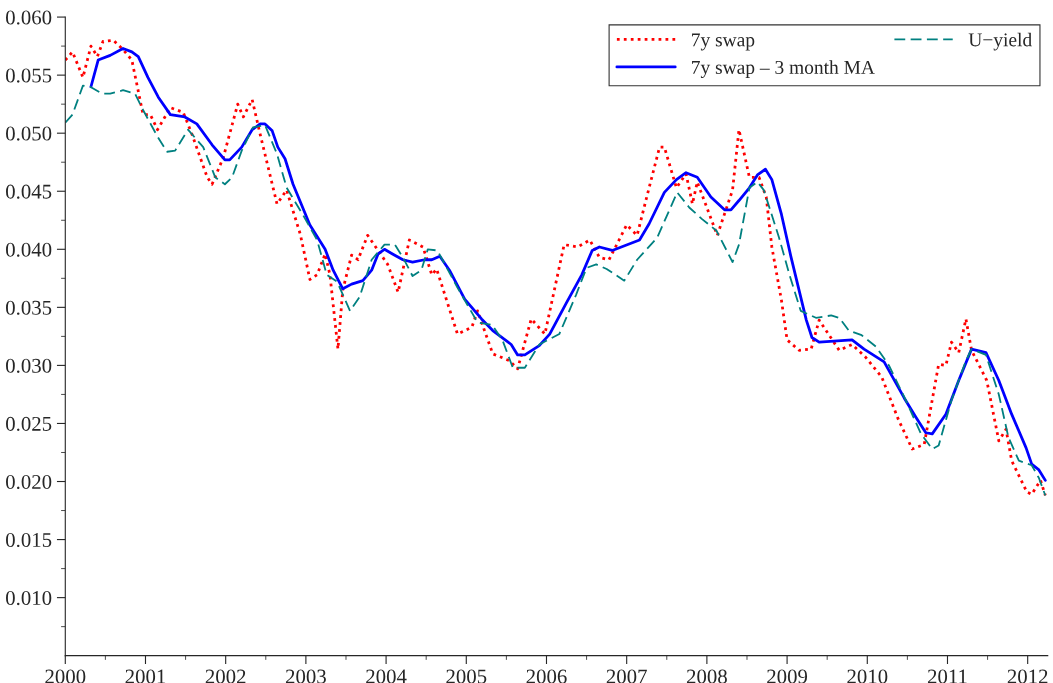  What do you see at coordinates (29, 75) in the screenshot?
I see `y-tick-label: 0.055` at bounding box center [29, 75].